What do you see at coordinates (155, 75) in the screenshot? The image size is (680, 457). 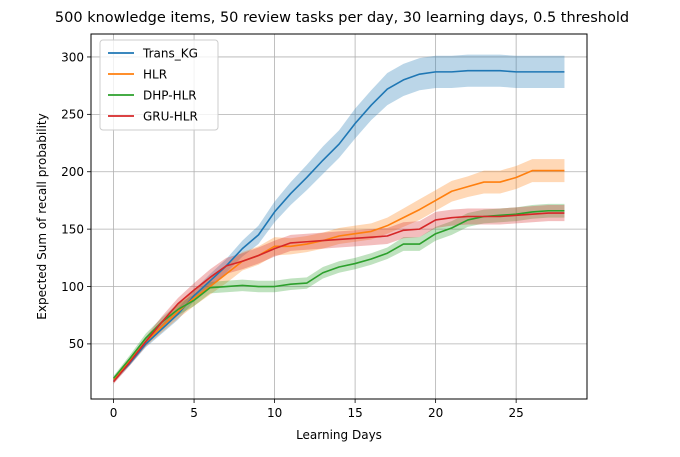 I see `legend-label: HLR` at bounding box center [155, 75].